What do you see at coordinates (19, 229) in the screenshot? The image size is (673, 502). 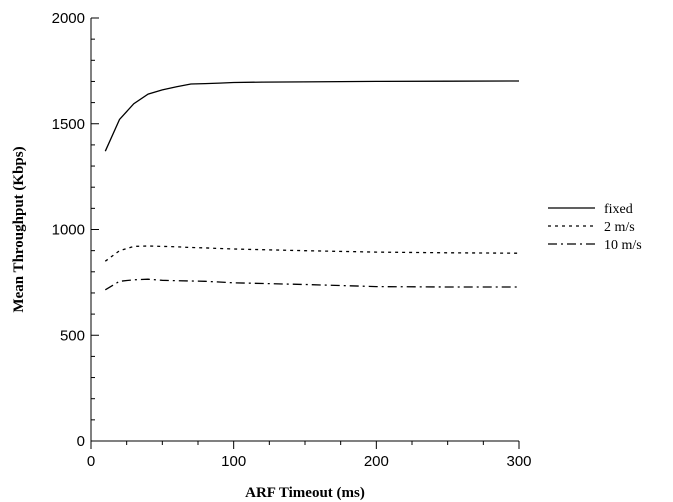 I see `y-axis-title: Mean Throughput (Kbps)` at bounding box center [19, 229].